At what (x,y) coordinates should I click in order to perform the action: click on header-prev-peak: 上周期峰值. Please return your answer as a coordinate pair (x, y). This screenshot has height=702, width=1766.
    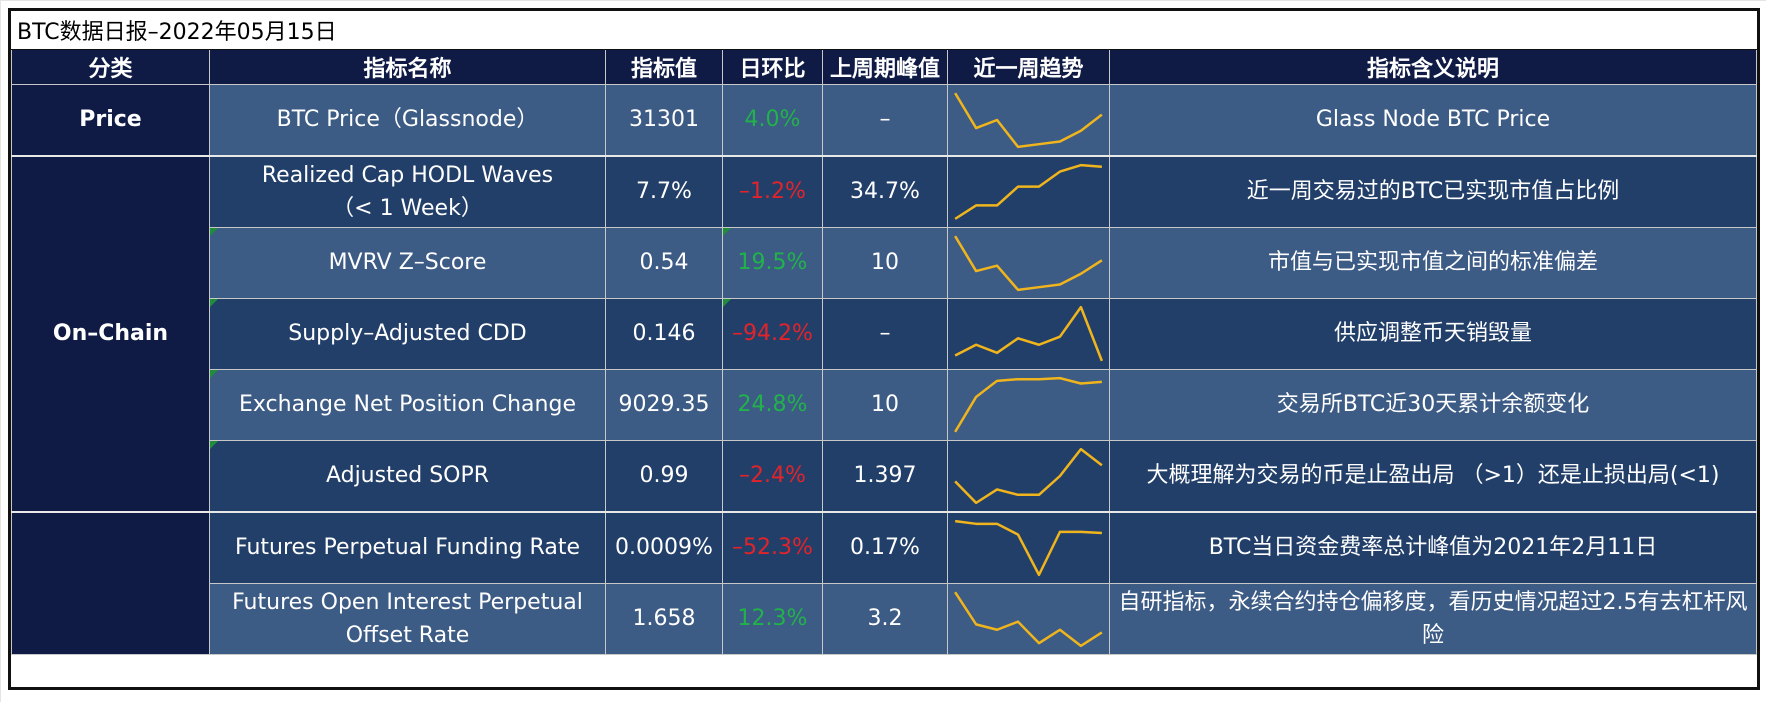
    Looking at the image, I should click on (885, 67).